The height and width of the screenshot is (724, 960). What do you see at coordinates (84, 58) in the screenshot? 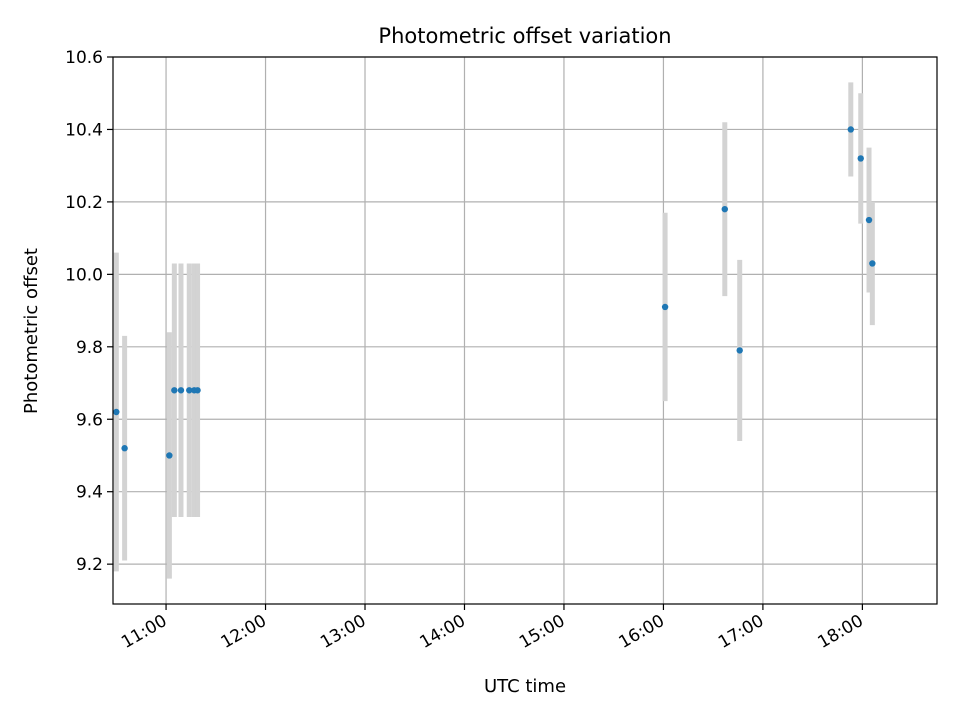
I see `y-tick-label: 10.6` at bounding box center [84, 58].